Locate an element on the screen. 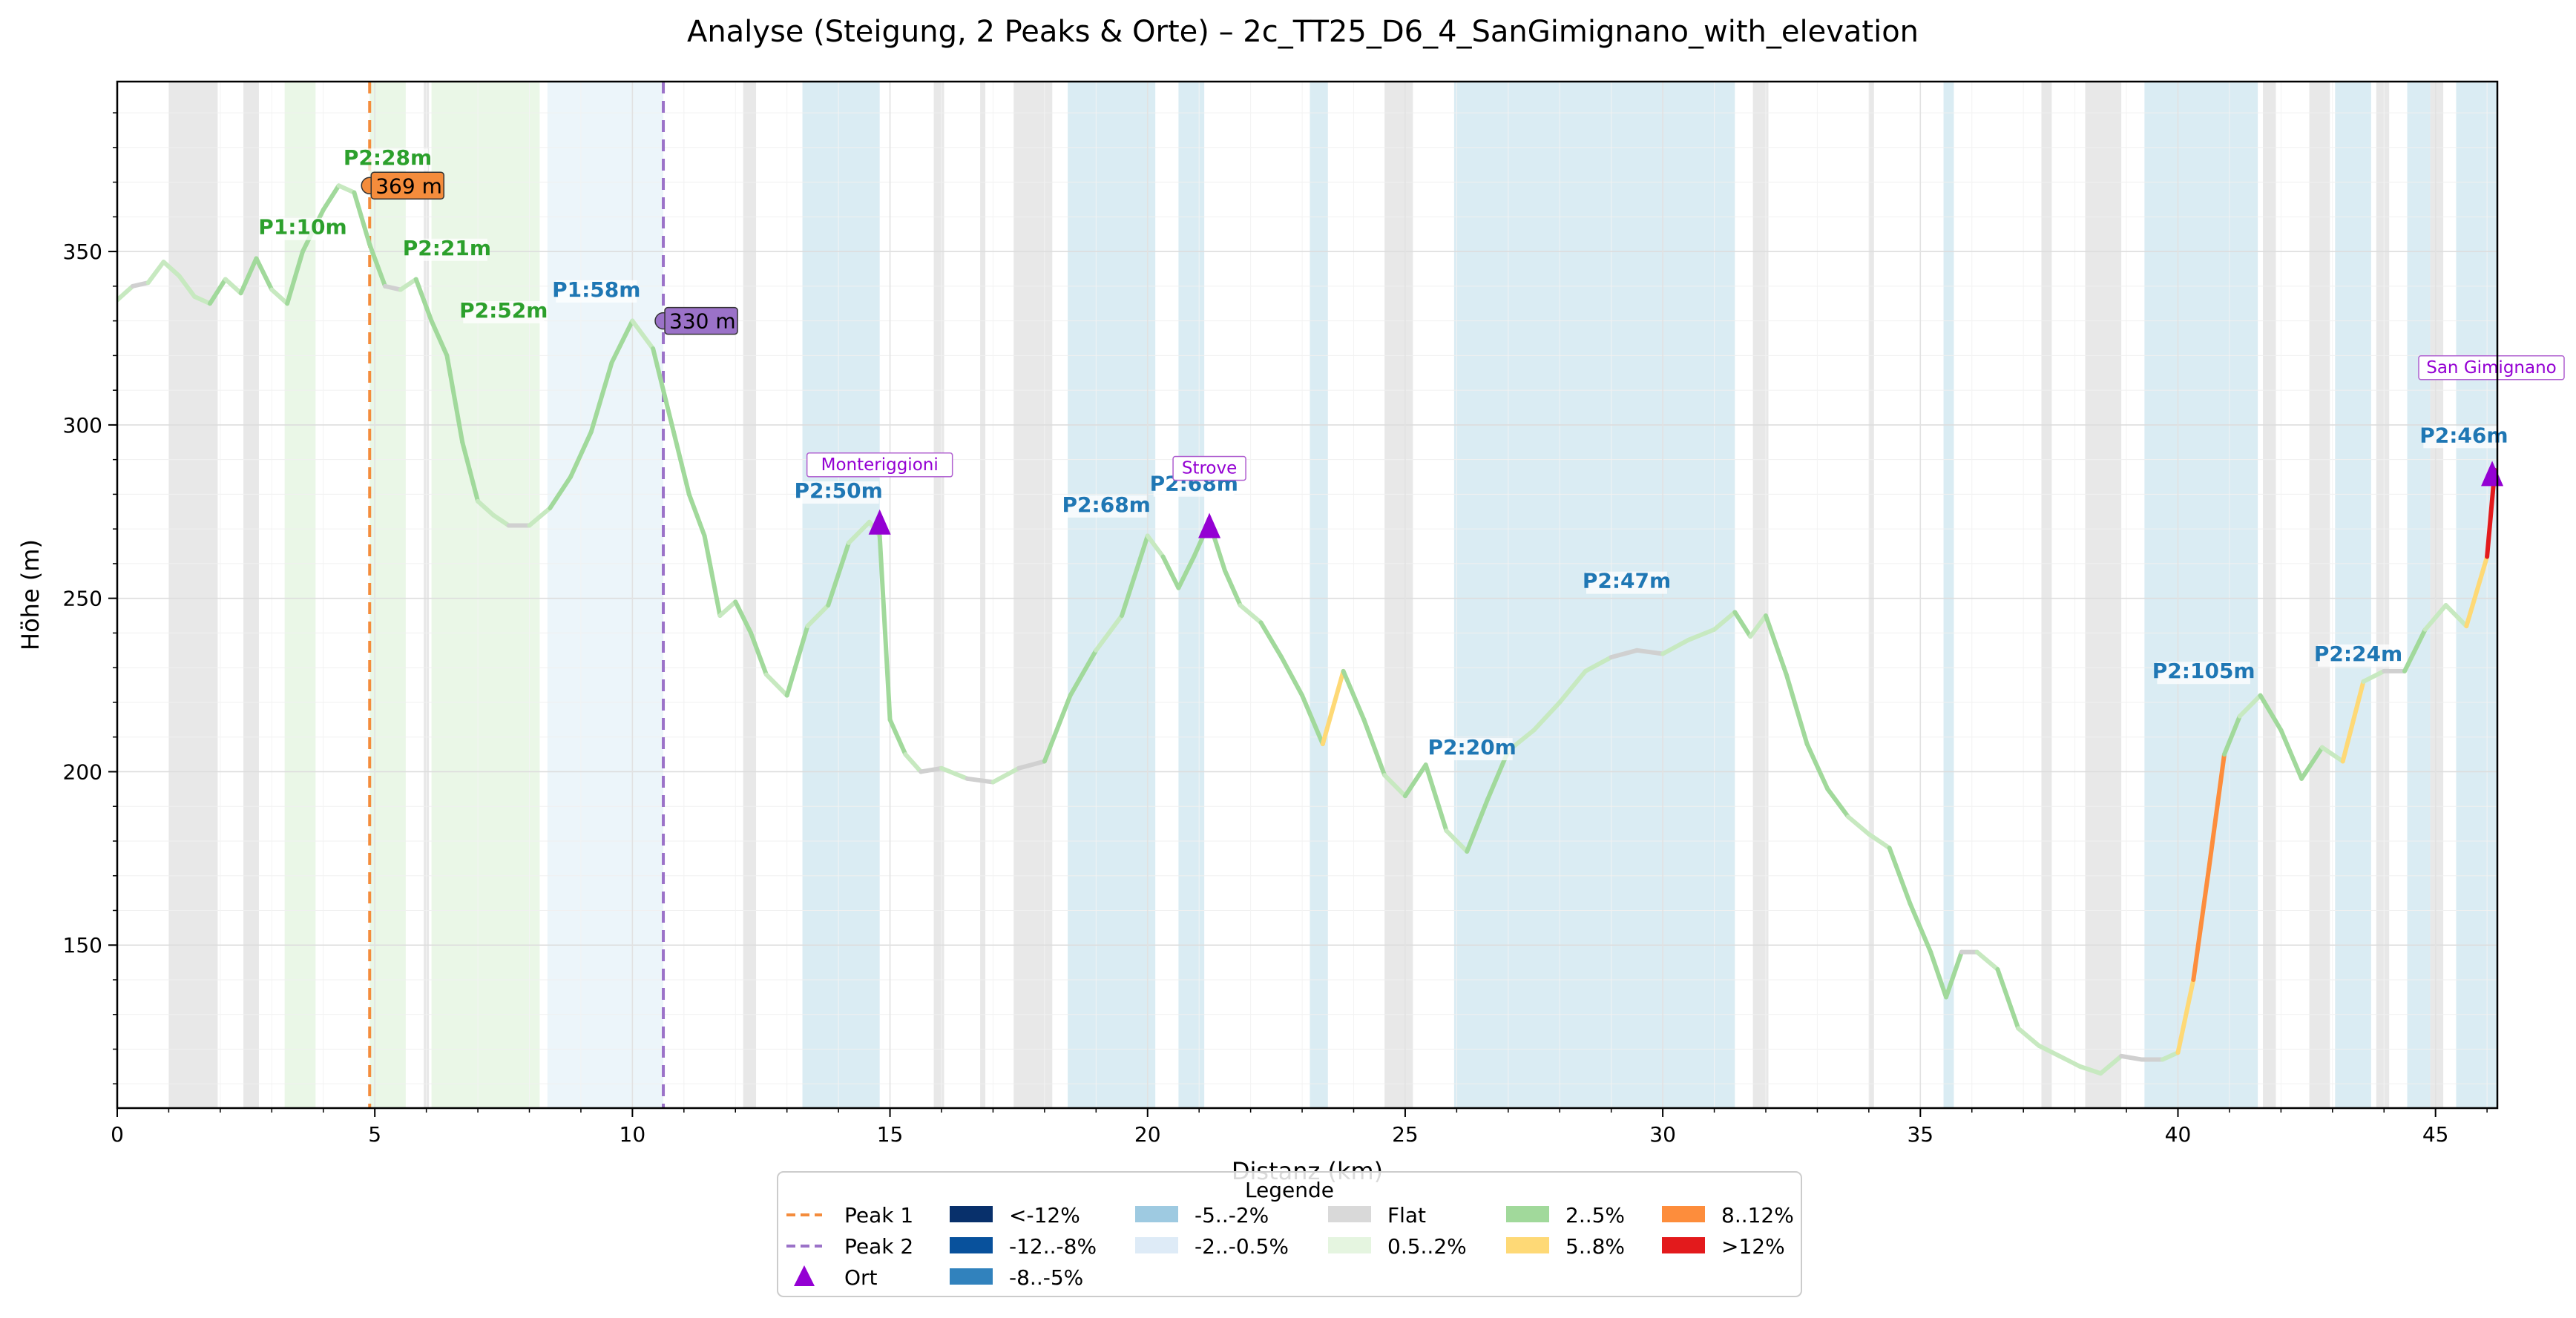 The image size is (2576, 1318). legend-label: -12..-8% is located at coordinates (1053, 1246).